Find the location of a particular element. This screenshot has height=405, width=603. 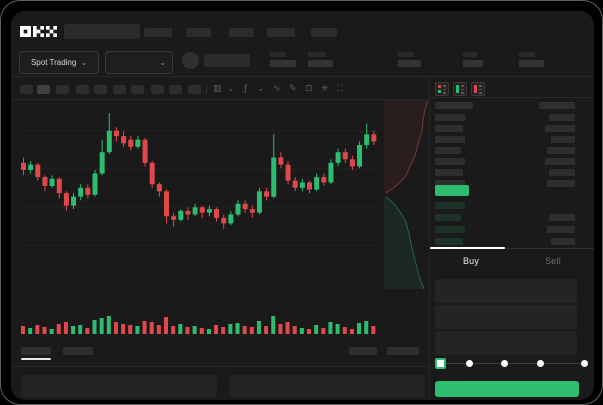

book-view-combined-book-icon is located at coordinates (442, 89).